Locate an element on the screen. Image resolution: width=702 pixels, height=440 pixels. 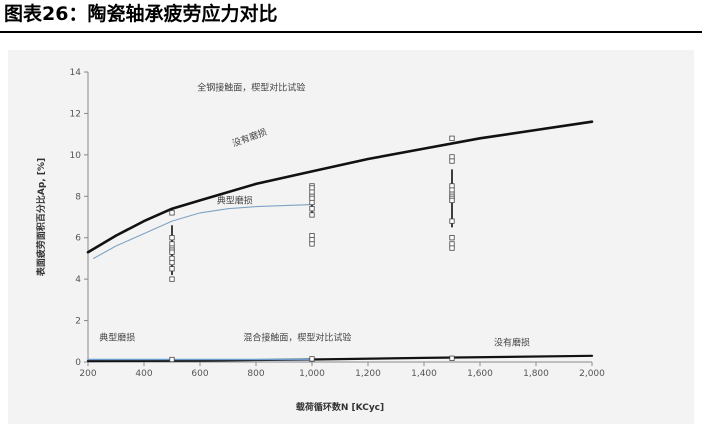
chart-annotation: 全钢接触面，楔型对比试验 is located at coordinates (251, 88).